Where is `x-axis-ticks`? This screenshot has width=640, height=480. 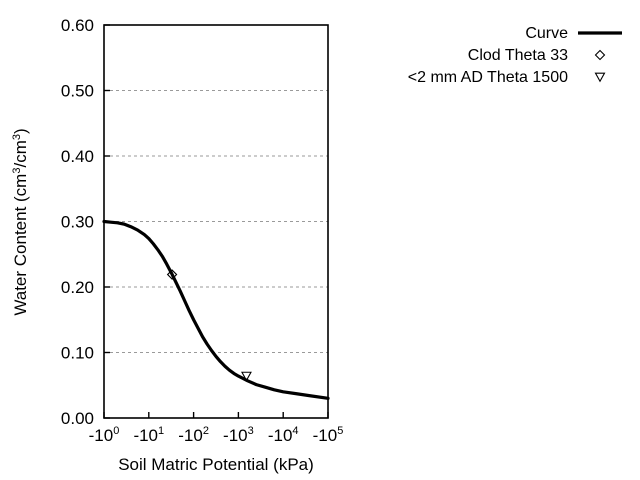 x-axis-ticks is located at coordinates (216, 415).